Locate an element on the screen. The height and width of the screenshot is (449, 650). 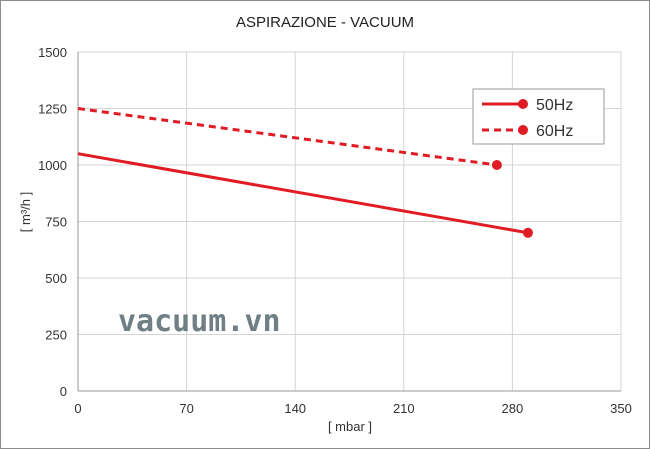
x-axis-label: [ mbar ] is located at coordinates (350, 426).